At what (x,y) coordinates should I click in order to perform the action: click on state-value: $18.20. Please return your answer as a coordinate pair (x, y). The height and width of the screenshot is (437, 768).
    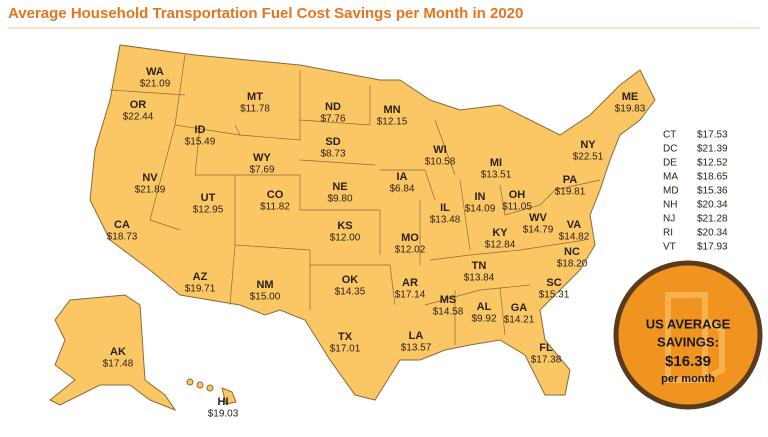
    Looking at the image, I should click on (572, 264).